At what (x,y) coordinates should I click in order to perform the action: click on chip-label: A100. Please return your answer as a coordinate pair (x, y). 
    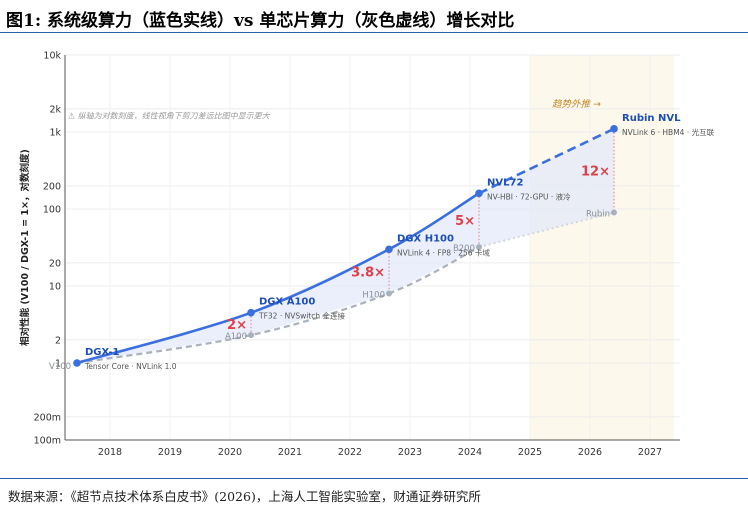
    Looking at the image, I should click on (236, 337).